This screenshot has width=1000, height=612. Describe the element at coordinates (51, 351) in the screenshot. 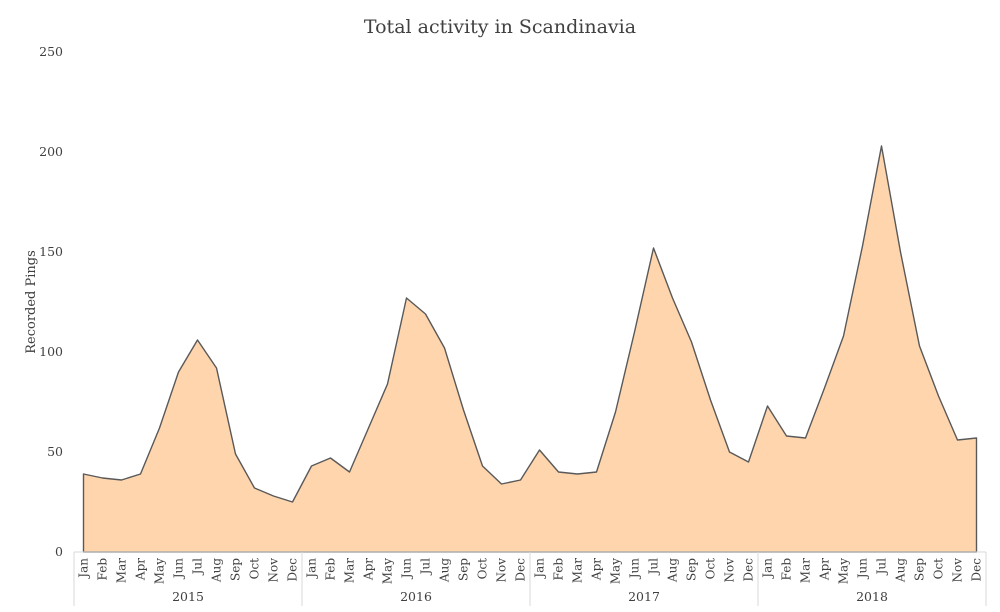

I see `y-tick-label: 100` at that location.